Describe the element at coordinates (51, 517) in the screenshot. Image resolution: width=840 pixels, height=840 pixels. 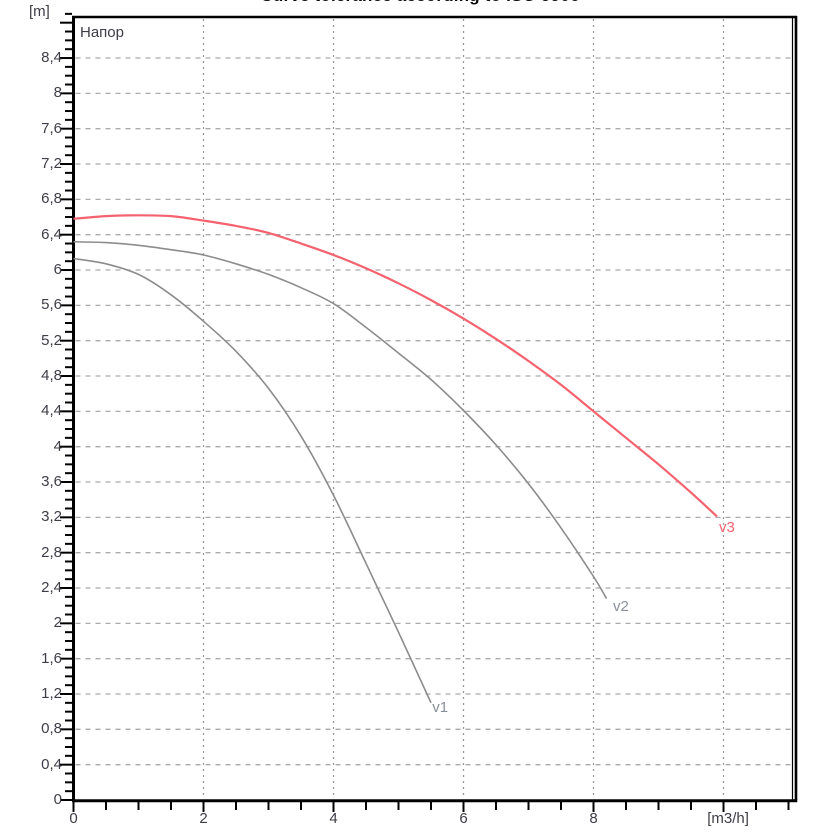
I see `y-tick-label: 3,2` at that location.